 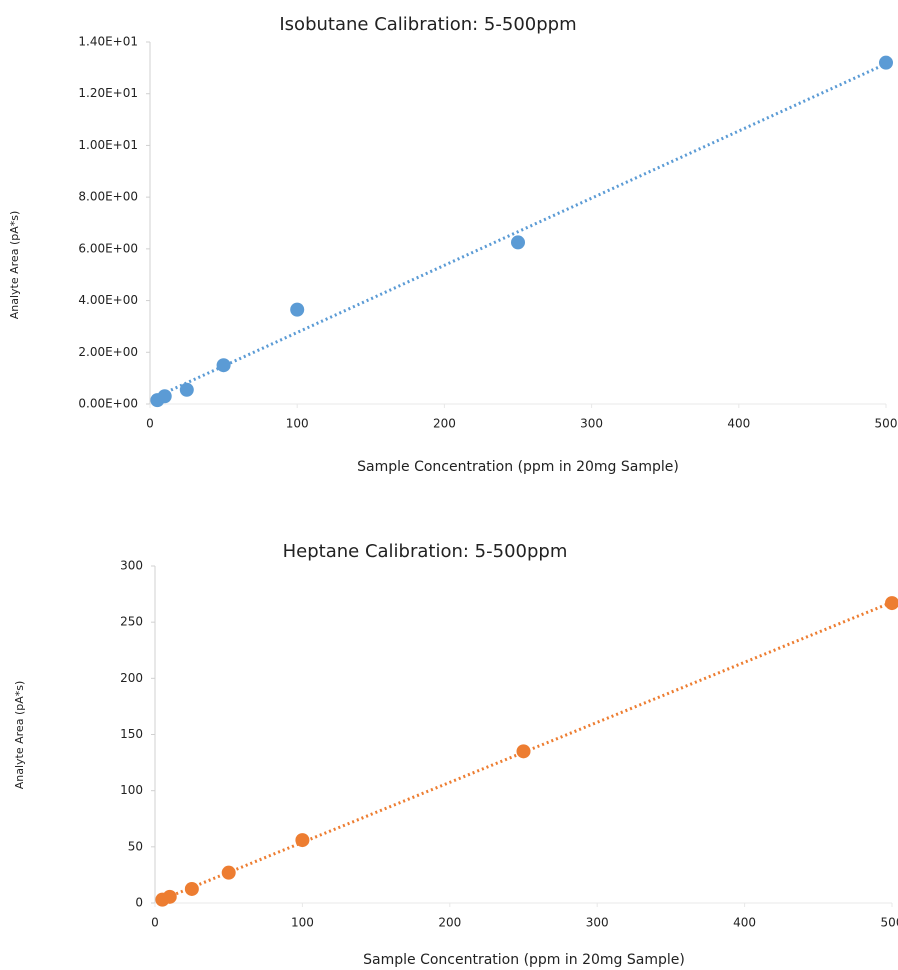 What do you see at coordinates (108, 352) in the screenshot?
I see `y-tick-label: 2.00E+00` at bounding box center [108, 352].